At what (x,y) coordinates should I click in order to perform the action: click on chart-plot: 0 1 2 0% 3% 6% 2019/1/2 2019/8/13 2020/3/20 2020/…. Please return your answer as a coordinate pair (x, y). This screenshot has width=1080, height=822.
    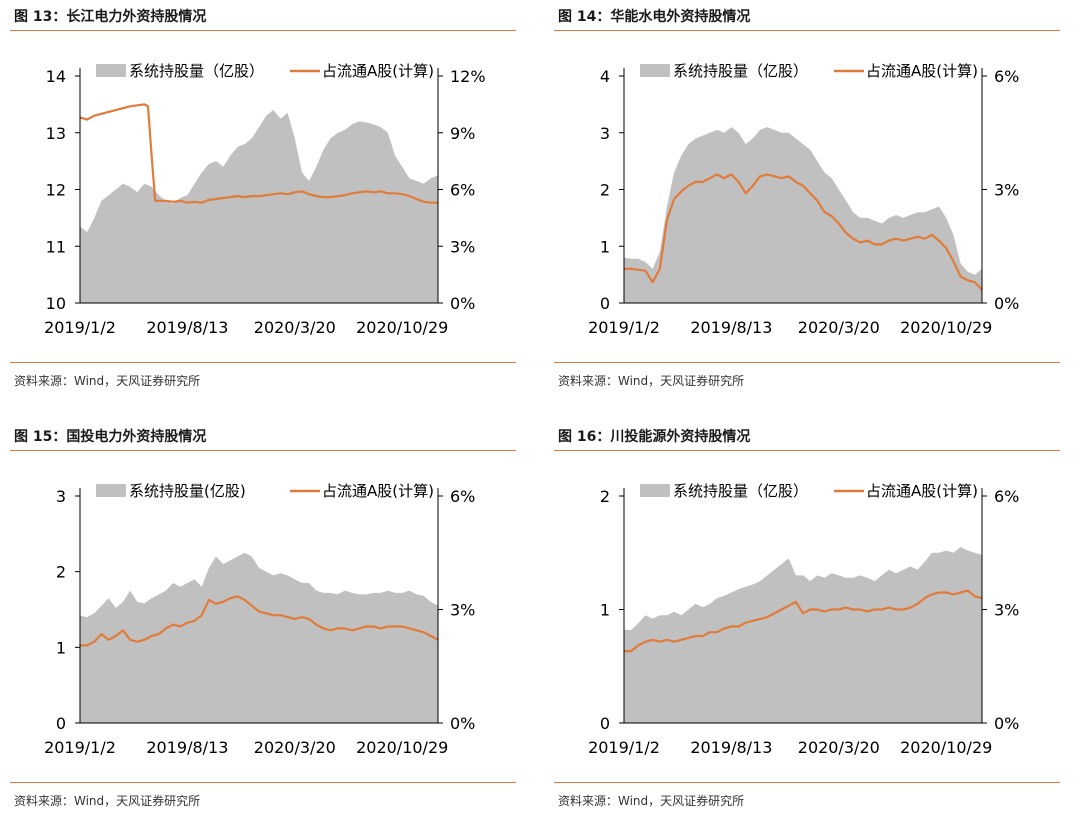
    Looking at the image, I should click on (803, 619).